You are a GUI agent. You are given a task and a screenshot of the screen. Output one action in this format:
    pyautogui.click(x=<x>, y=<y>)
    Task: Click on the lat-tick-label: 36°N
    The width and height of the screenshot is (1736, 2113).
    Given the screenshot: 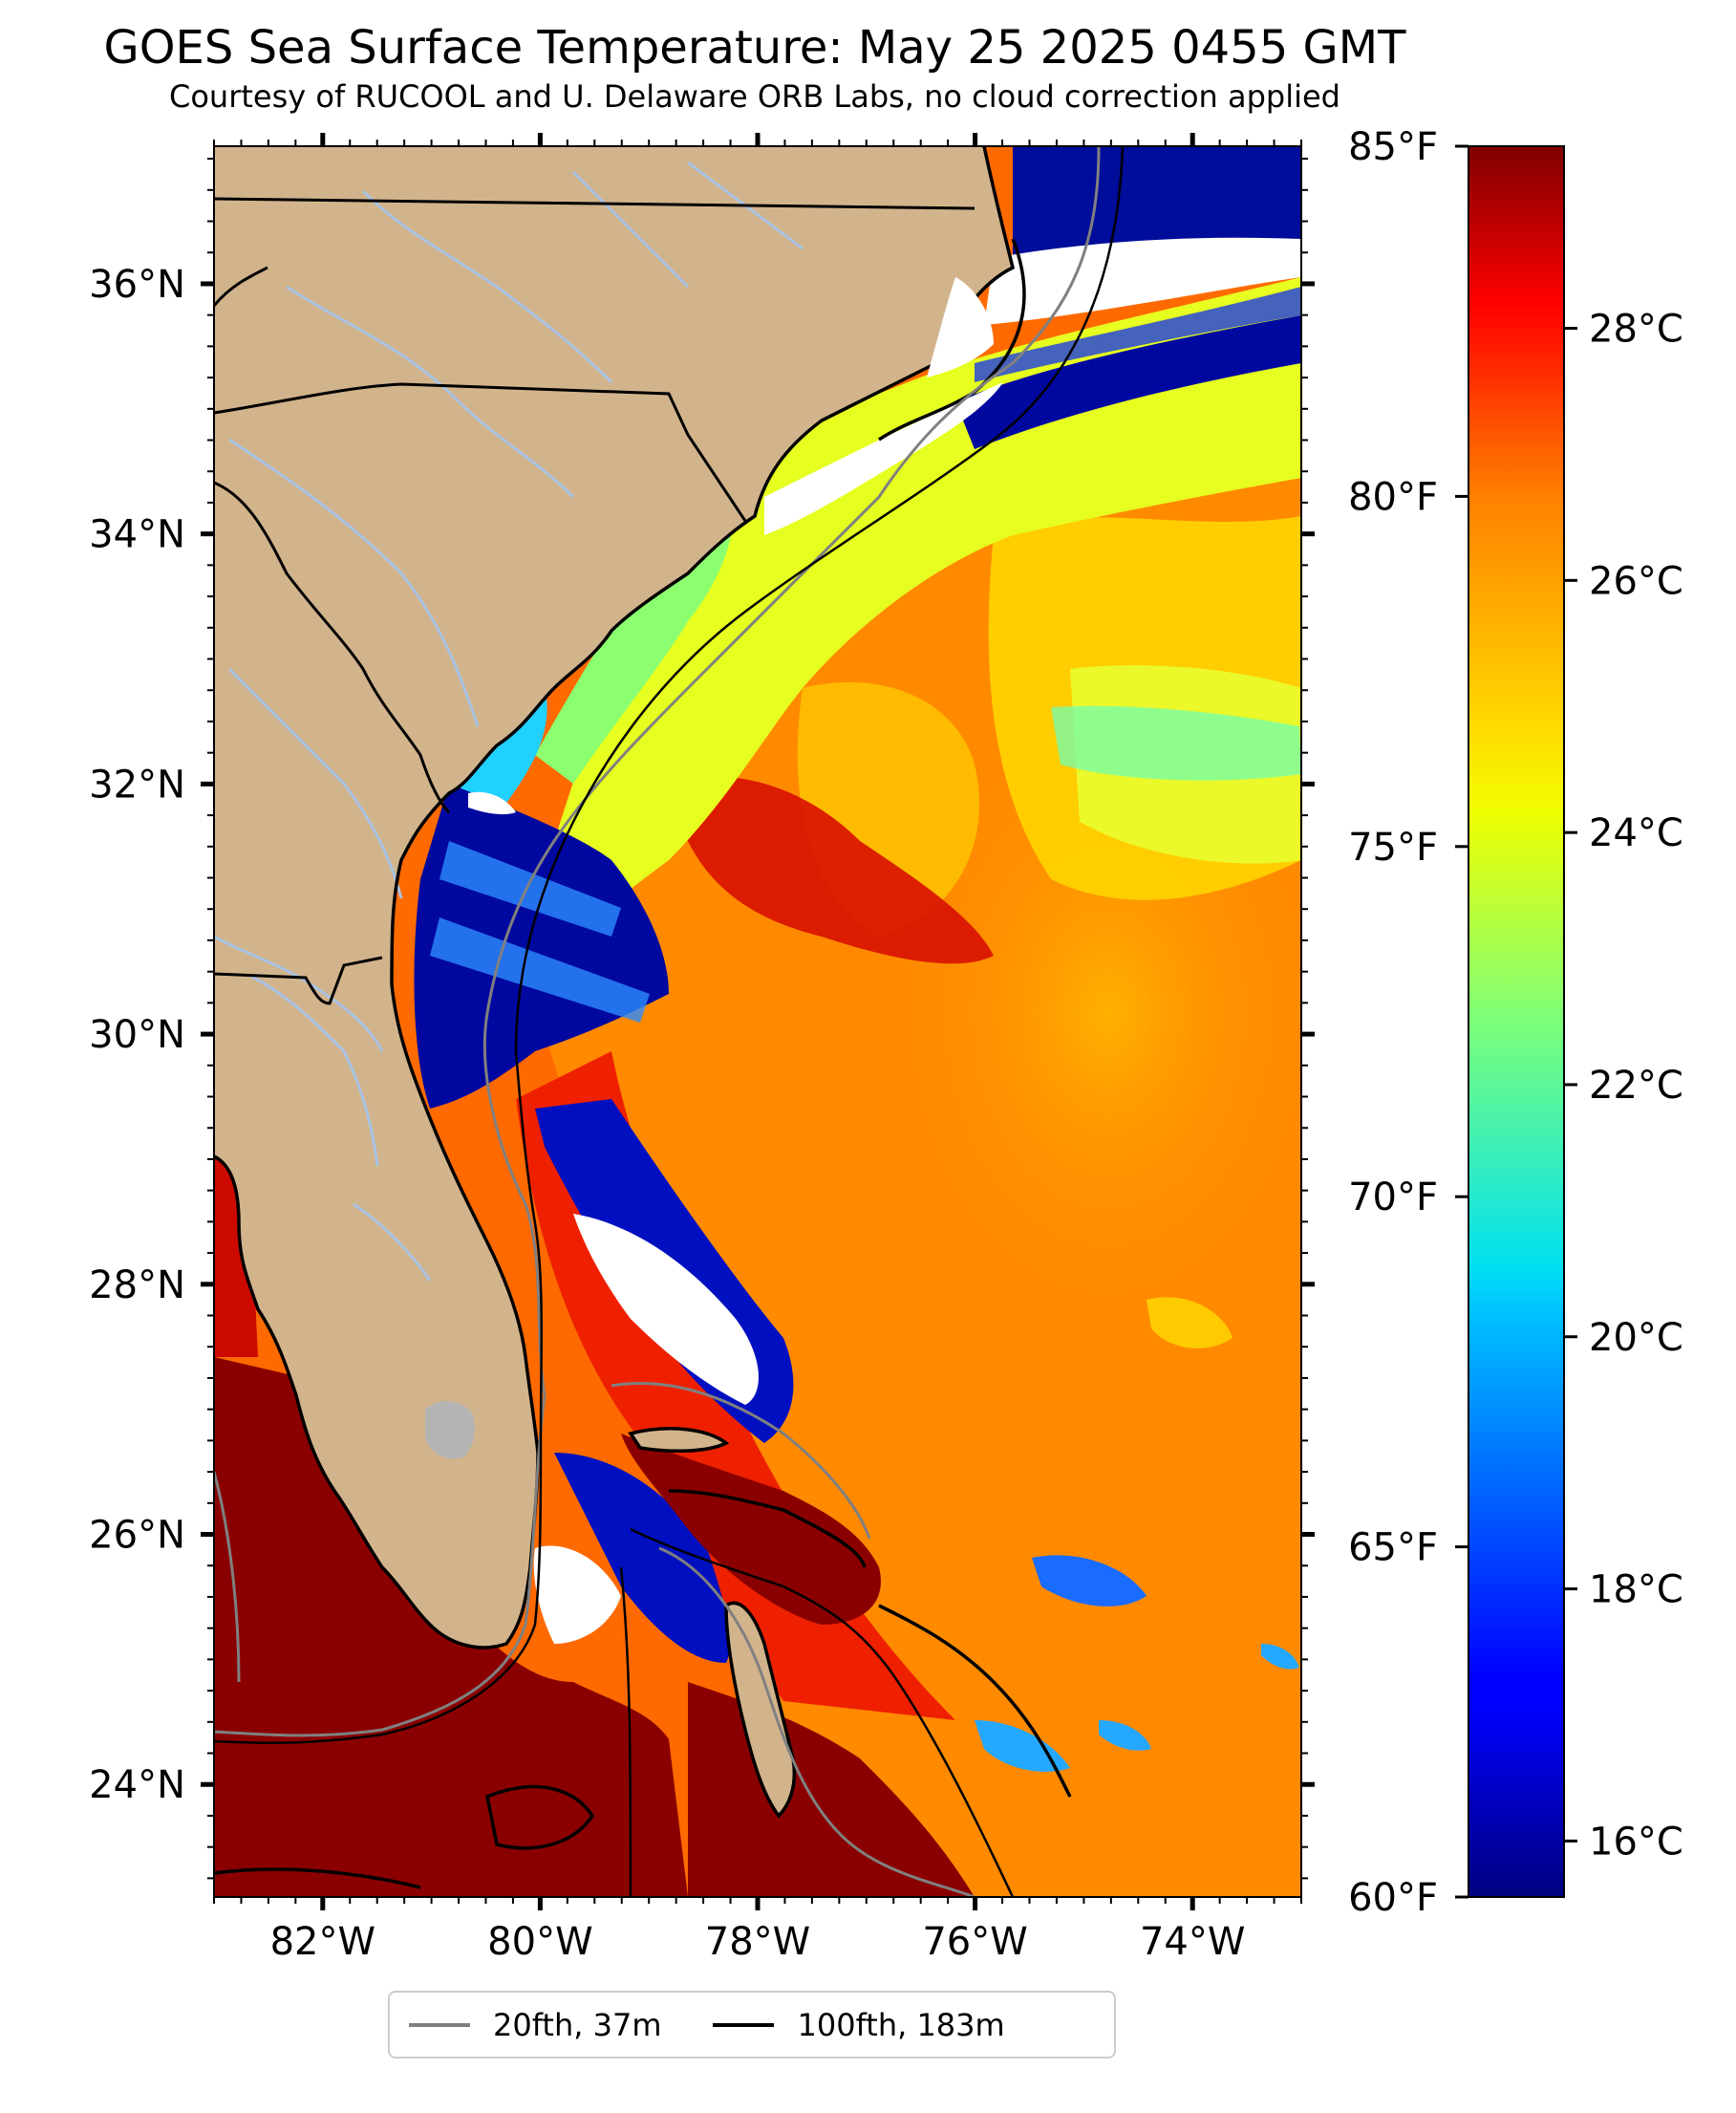 What is the action you would take?
    pyautogui.click(x=137, y=285)
    